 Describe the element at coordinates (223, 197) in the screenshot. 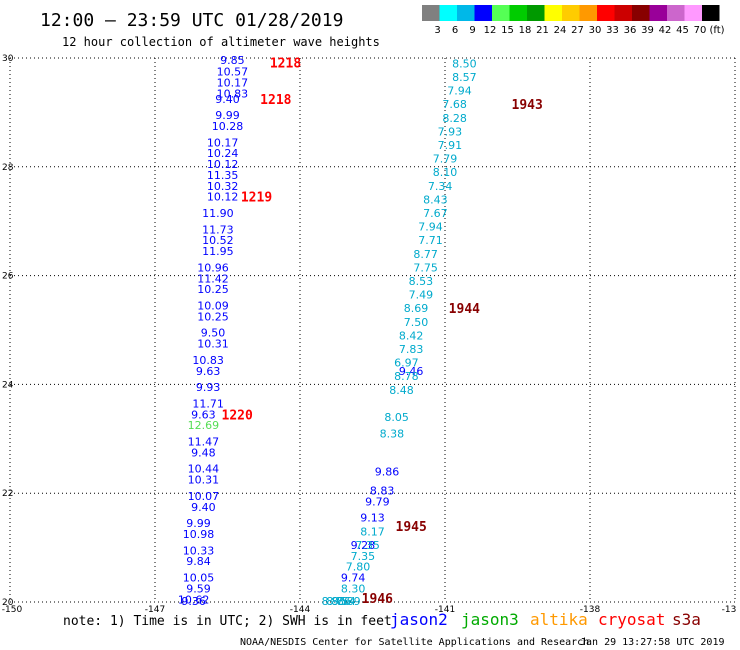

I see `swh-point: 10.12` at that location.